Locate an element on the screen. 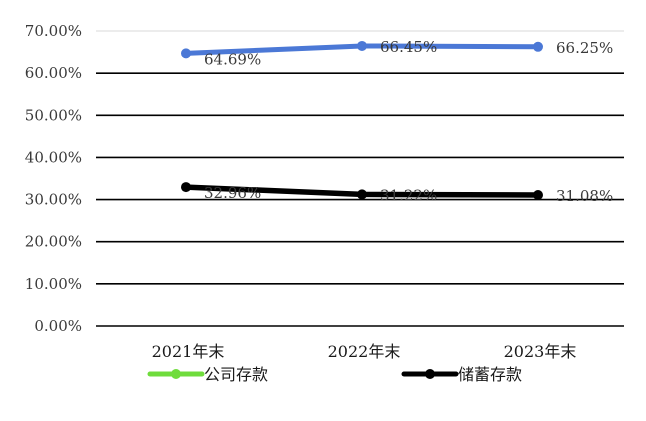  data-label: 66.25% is located at coordinates (584, 48).